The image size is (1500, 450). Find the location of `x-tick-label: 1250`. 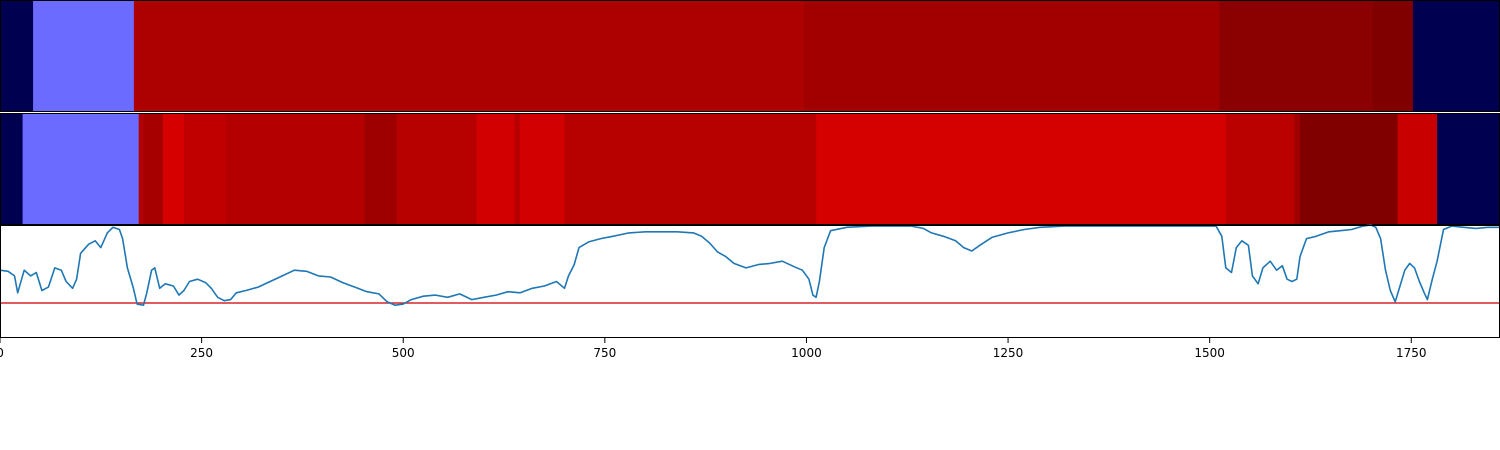

x-tick-label: 1250 is located at coordinates (1008, 353).